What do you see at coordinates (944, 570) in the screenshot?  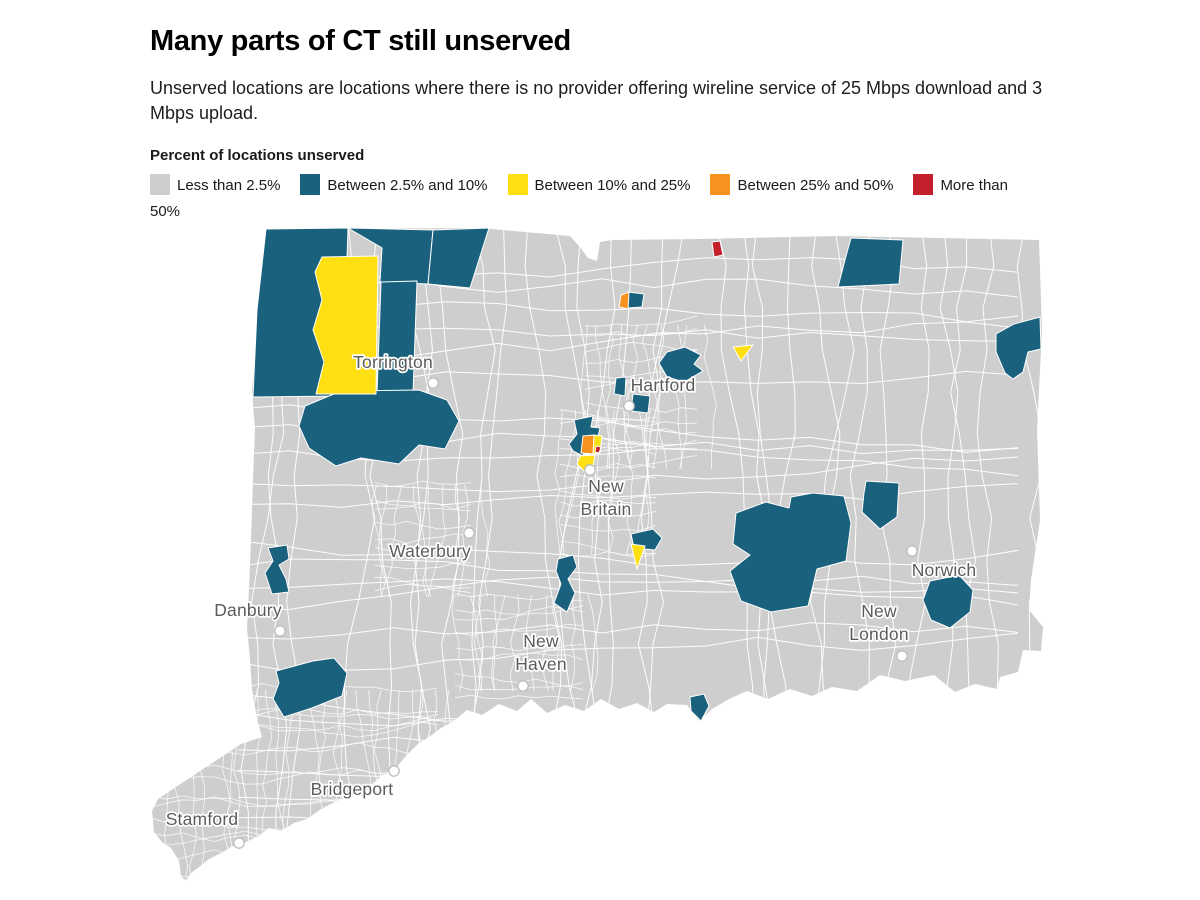 I see `city-label-norwich: Norwich` at bounding box center [944, 570].